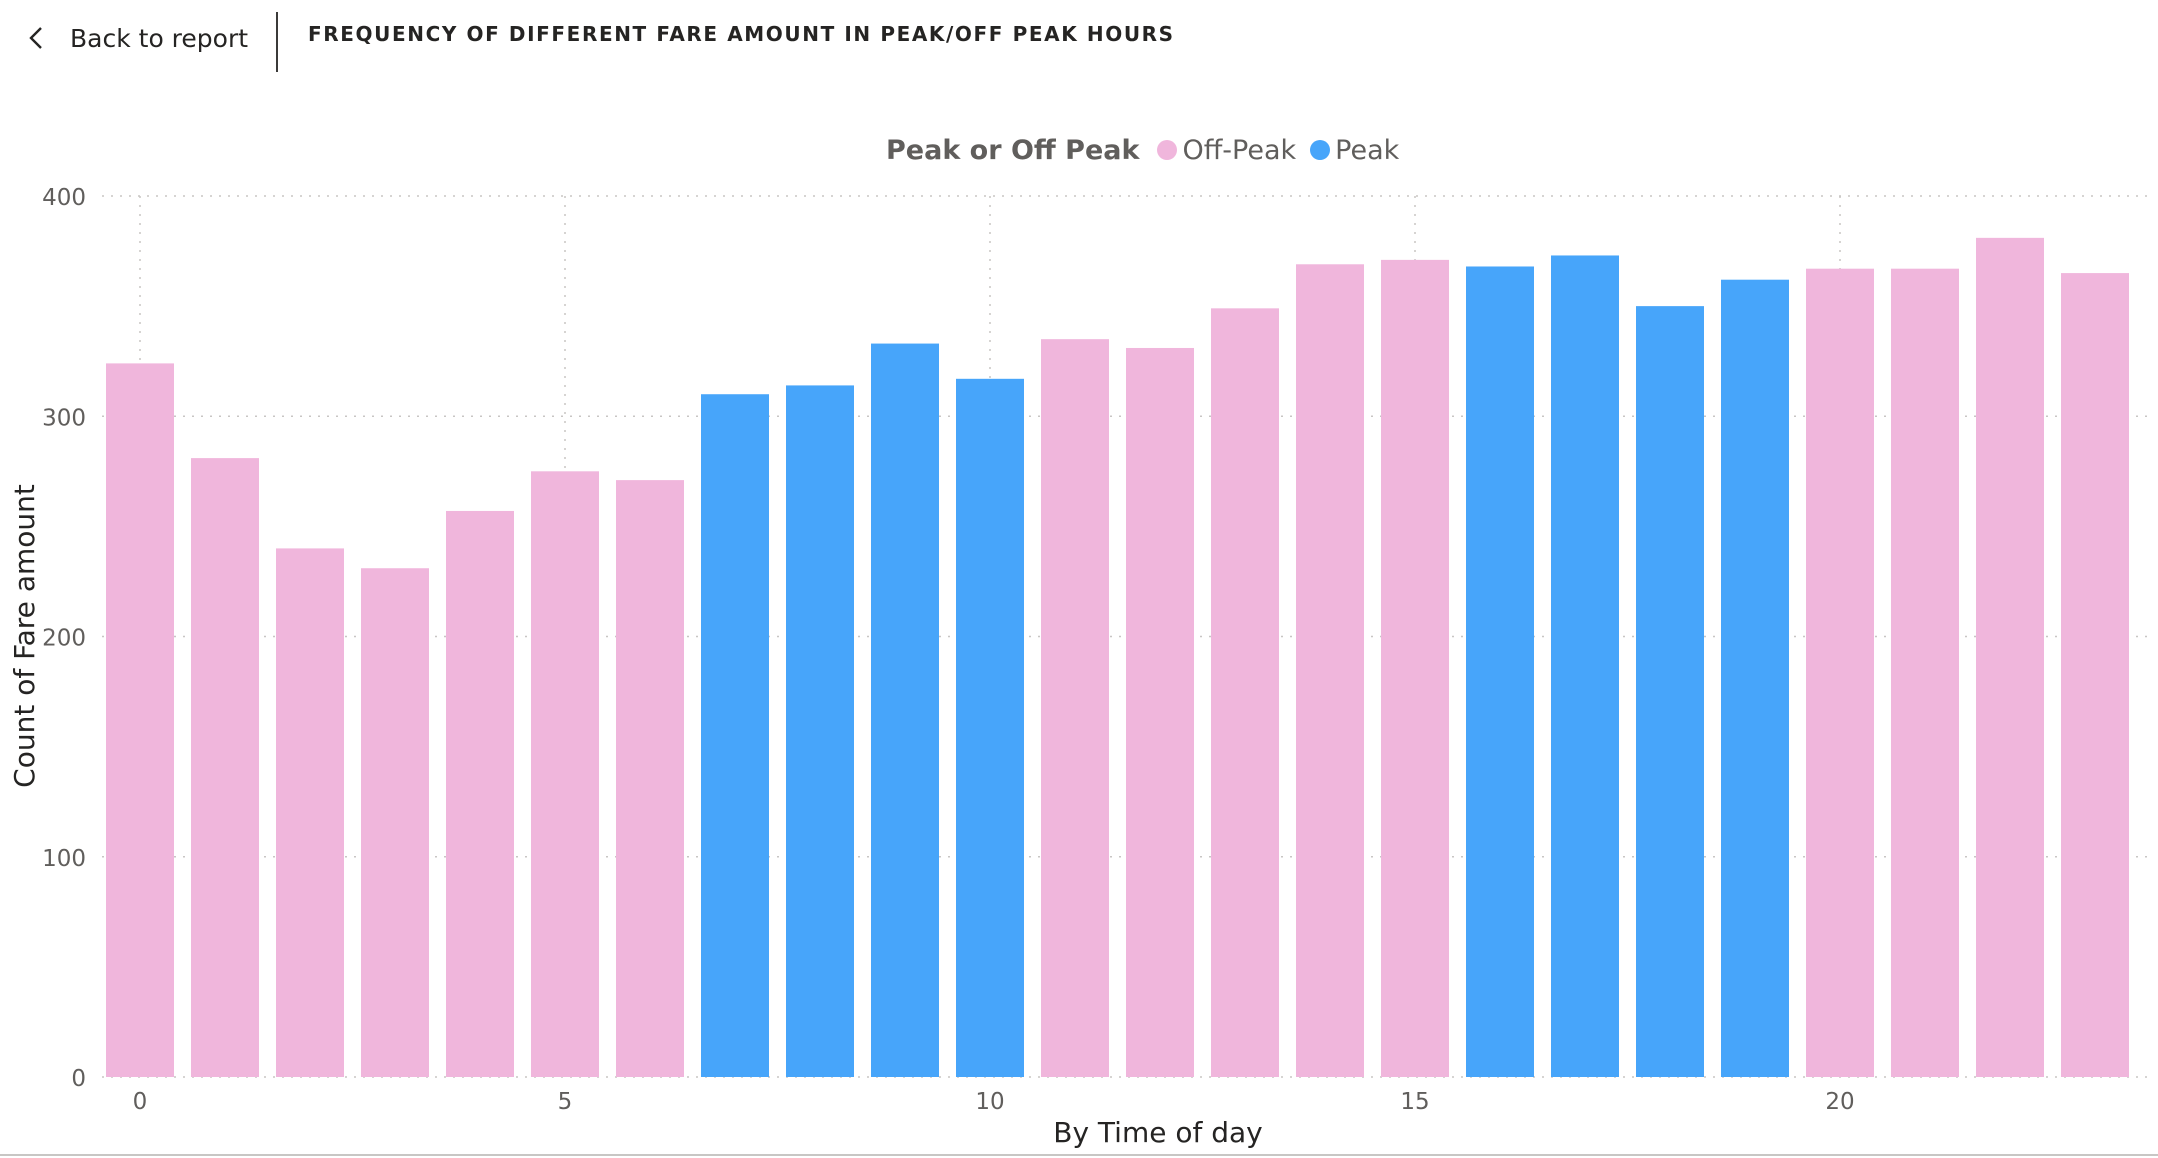  Describe the element at coordinates (1149, 150) in the screenshot. I see `legend: Peak or Off Peak Off-Peak Peak` at that location.